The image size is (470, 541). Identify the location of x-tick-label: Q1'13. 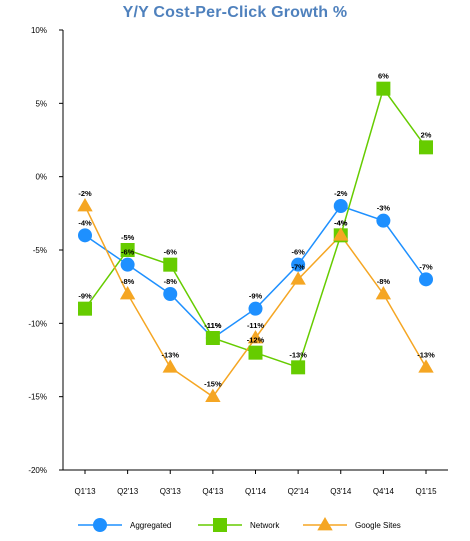
(85, 491).